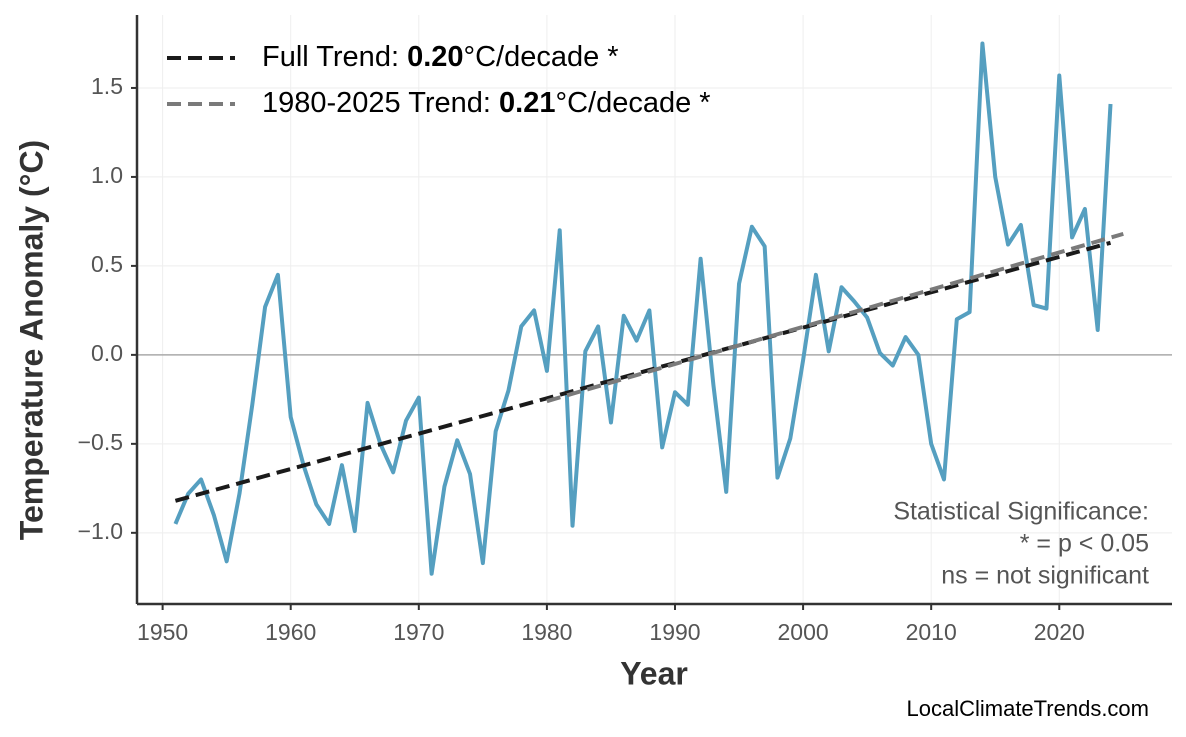  Describe the element at coordinates (107, 86) in the screenshot. I see `y-tick-label: 1.5` at that location.